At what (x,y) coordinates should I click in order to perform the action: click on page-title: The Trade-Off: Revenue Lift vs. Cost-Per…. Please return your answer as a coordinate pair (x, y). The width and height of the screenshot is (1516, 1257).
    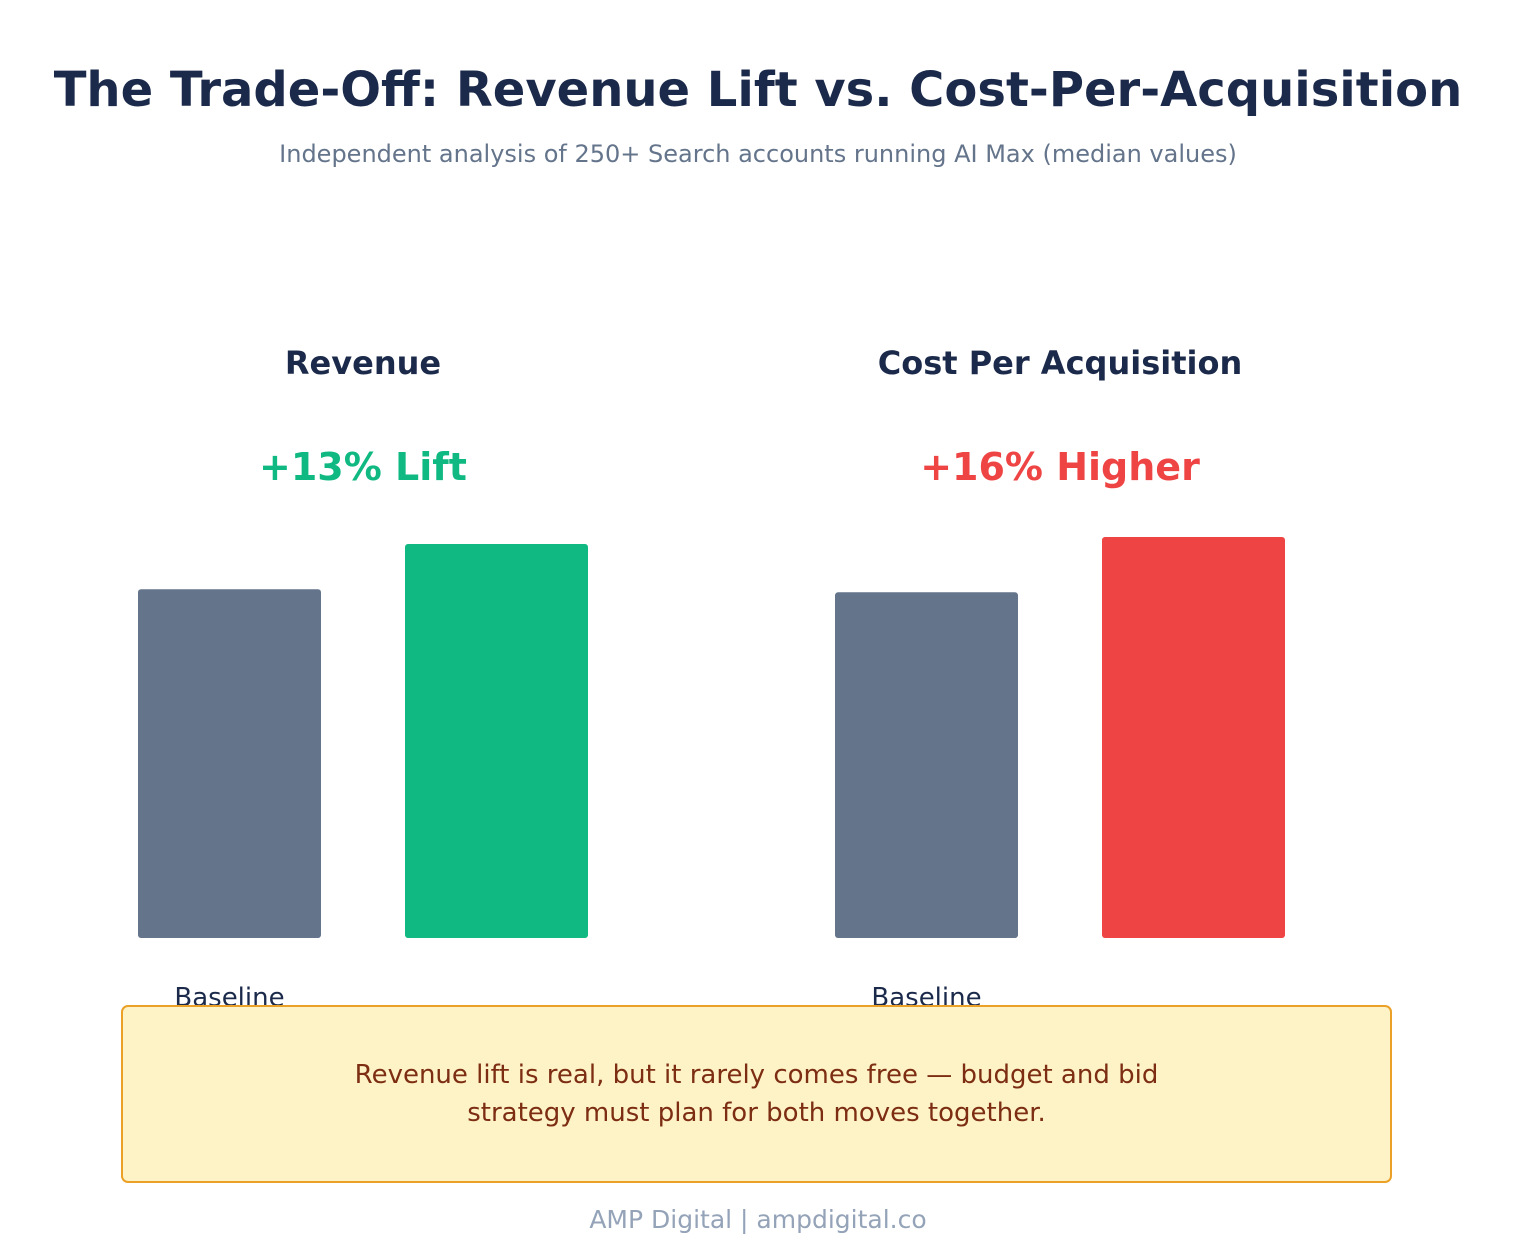
    Looking at the image, I should click on (758, 90).